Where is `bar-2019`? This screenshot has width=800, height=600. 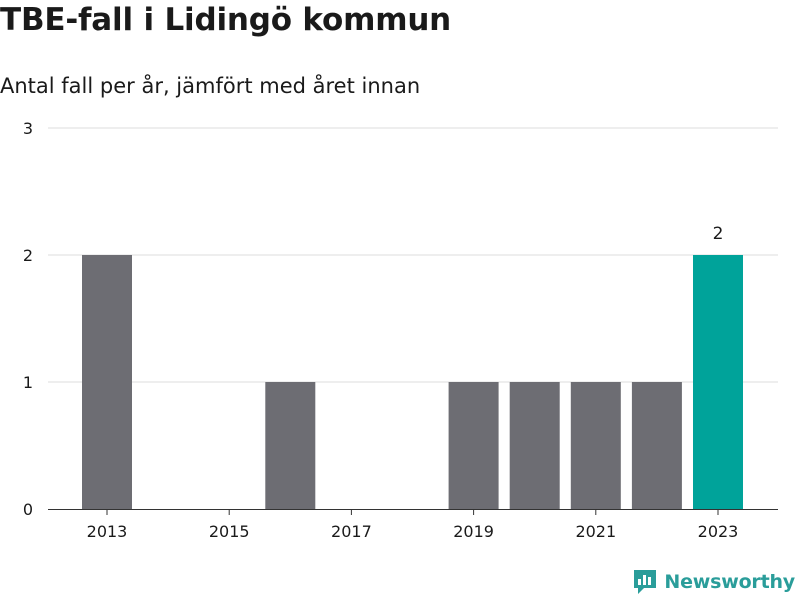 bar-2019 is located at coordinates (473, 445).